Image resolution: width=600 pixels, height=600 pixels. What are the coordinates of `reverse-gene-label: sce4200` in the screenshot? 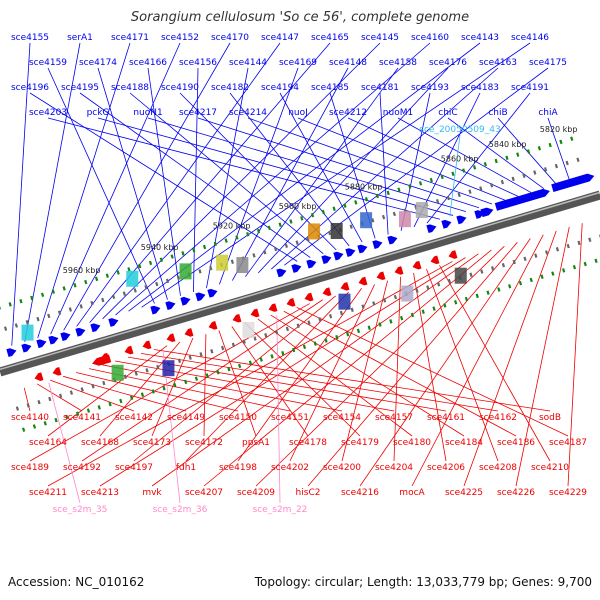 It's located at (342, 468).